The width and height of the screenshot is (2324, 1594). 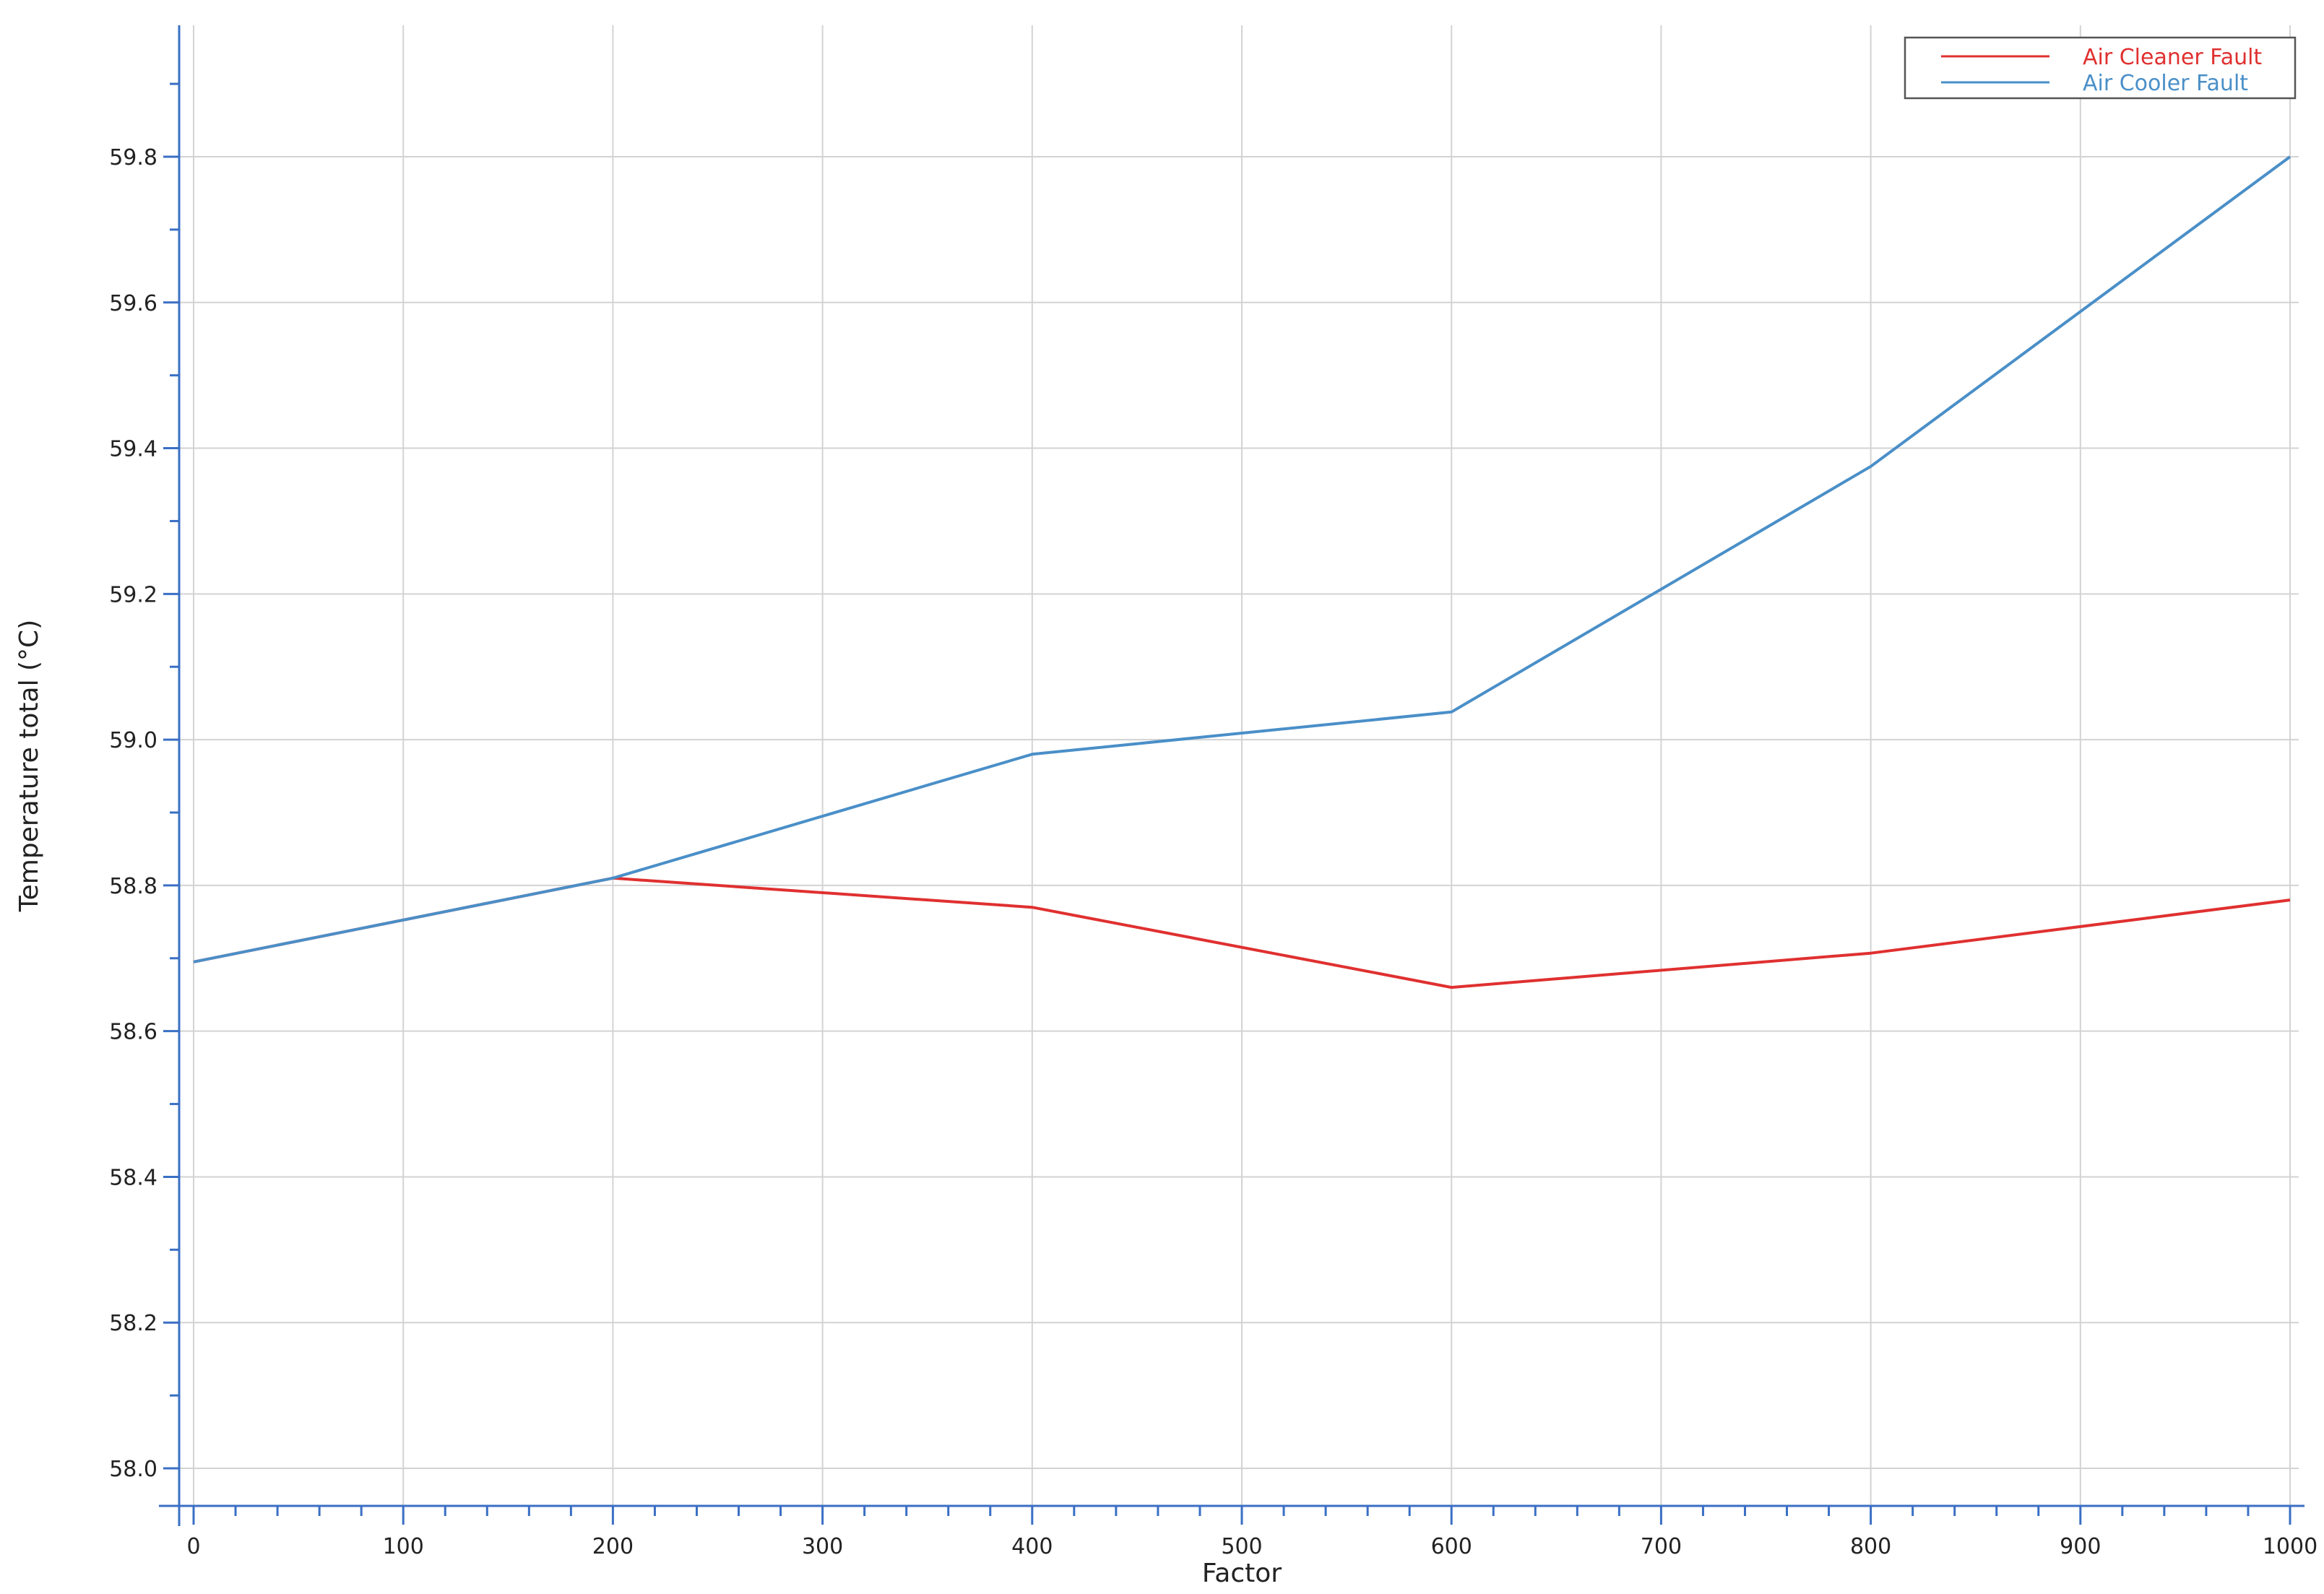 I want to click on x-axis-title: Factor, so click(x=1242, y=1573).